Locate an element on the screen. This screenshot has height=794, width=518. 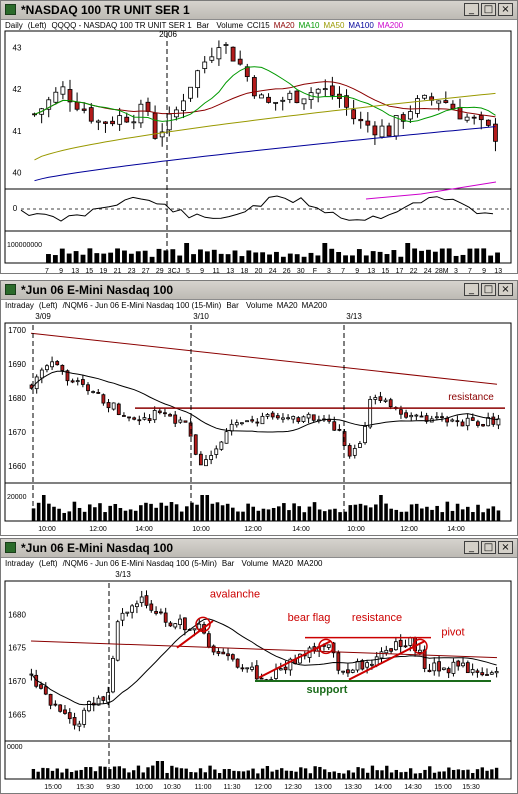
tick-label: 3/13 is located at coordinates (354, 316).